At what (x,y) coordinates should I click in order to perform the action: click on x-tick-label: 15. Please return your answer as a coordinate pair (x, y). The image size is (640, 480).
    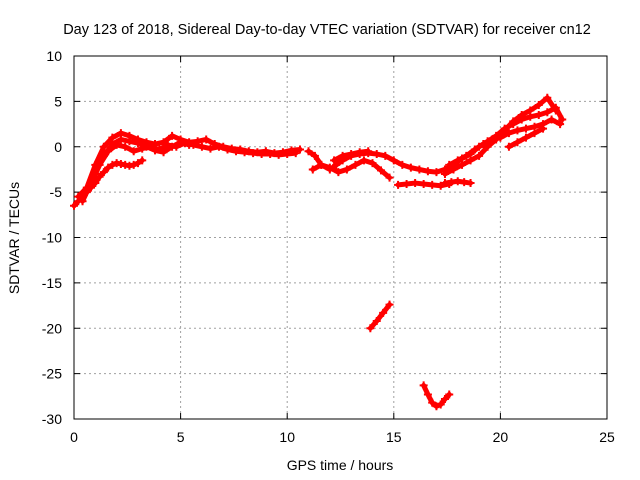
    Looking at the image, I should click on (394, 437).